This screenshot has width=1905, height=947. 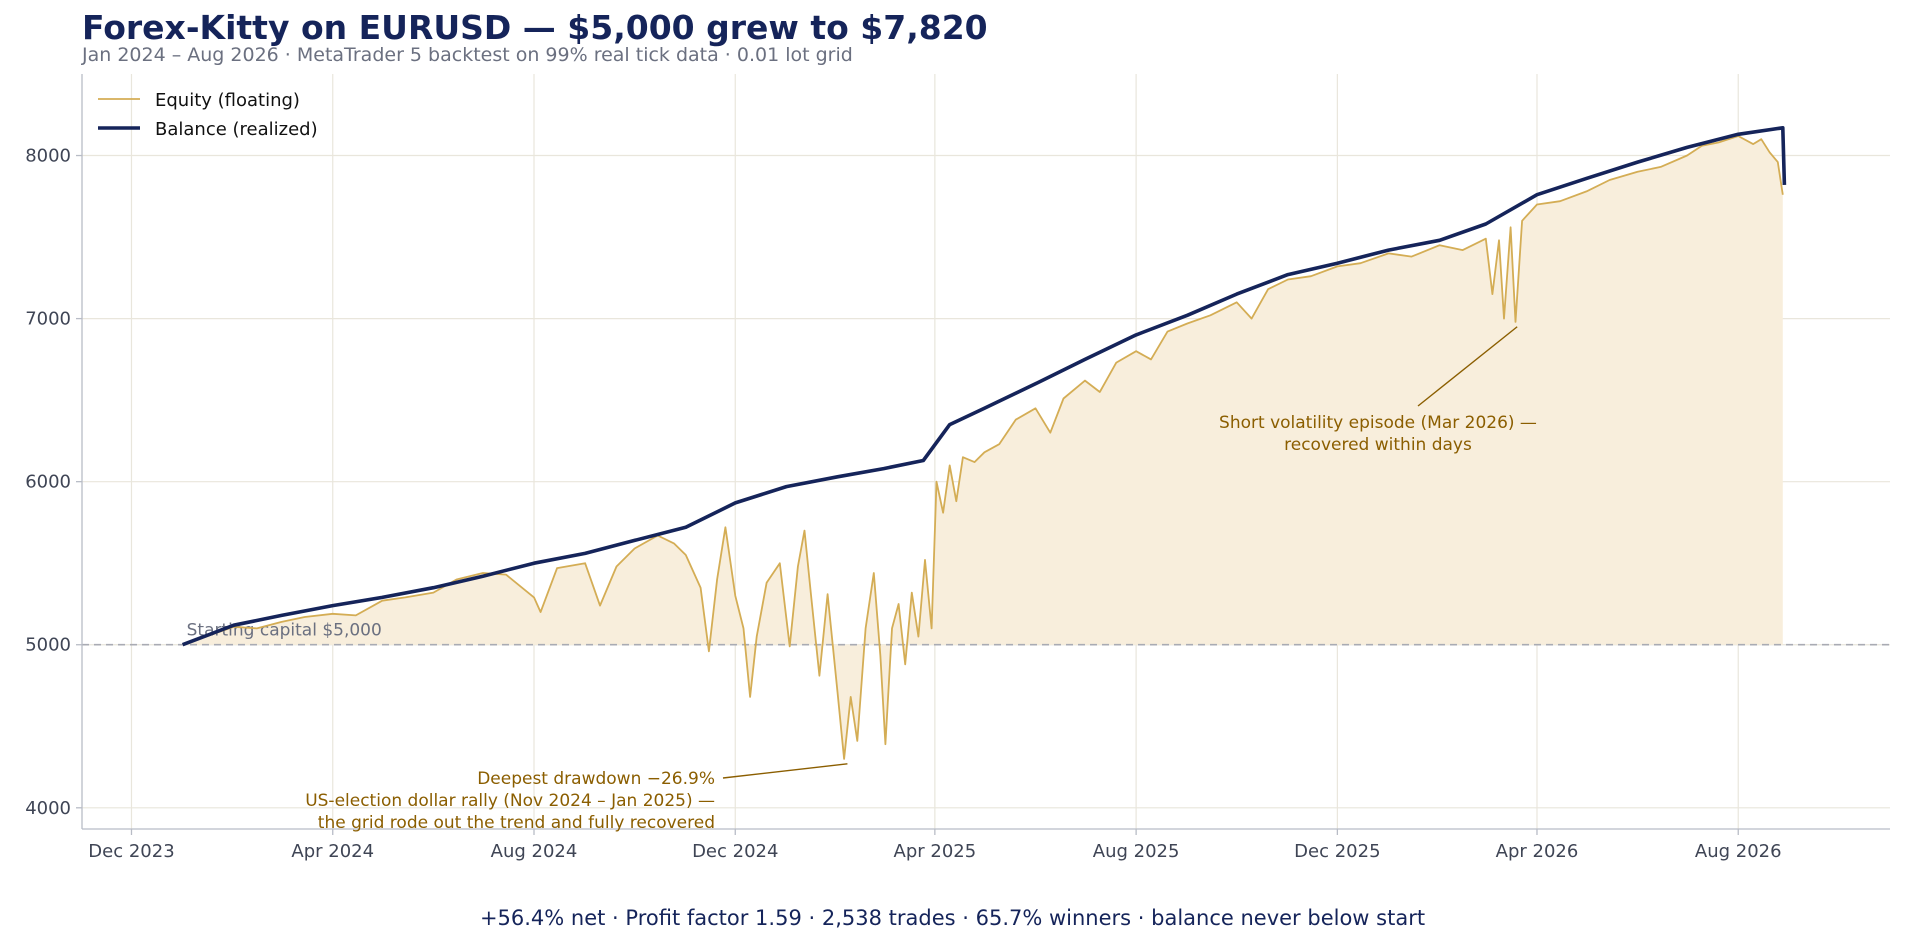 I want to click on annotation-volatility-line: Short volatility episode (Mar 2026) —, so click(x=1378, y=423).